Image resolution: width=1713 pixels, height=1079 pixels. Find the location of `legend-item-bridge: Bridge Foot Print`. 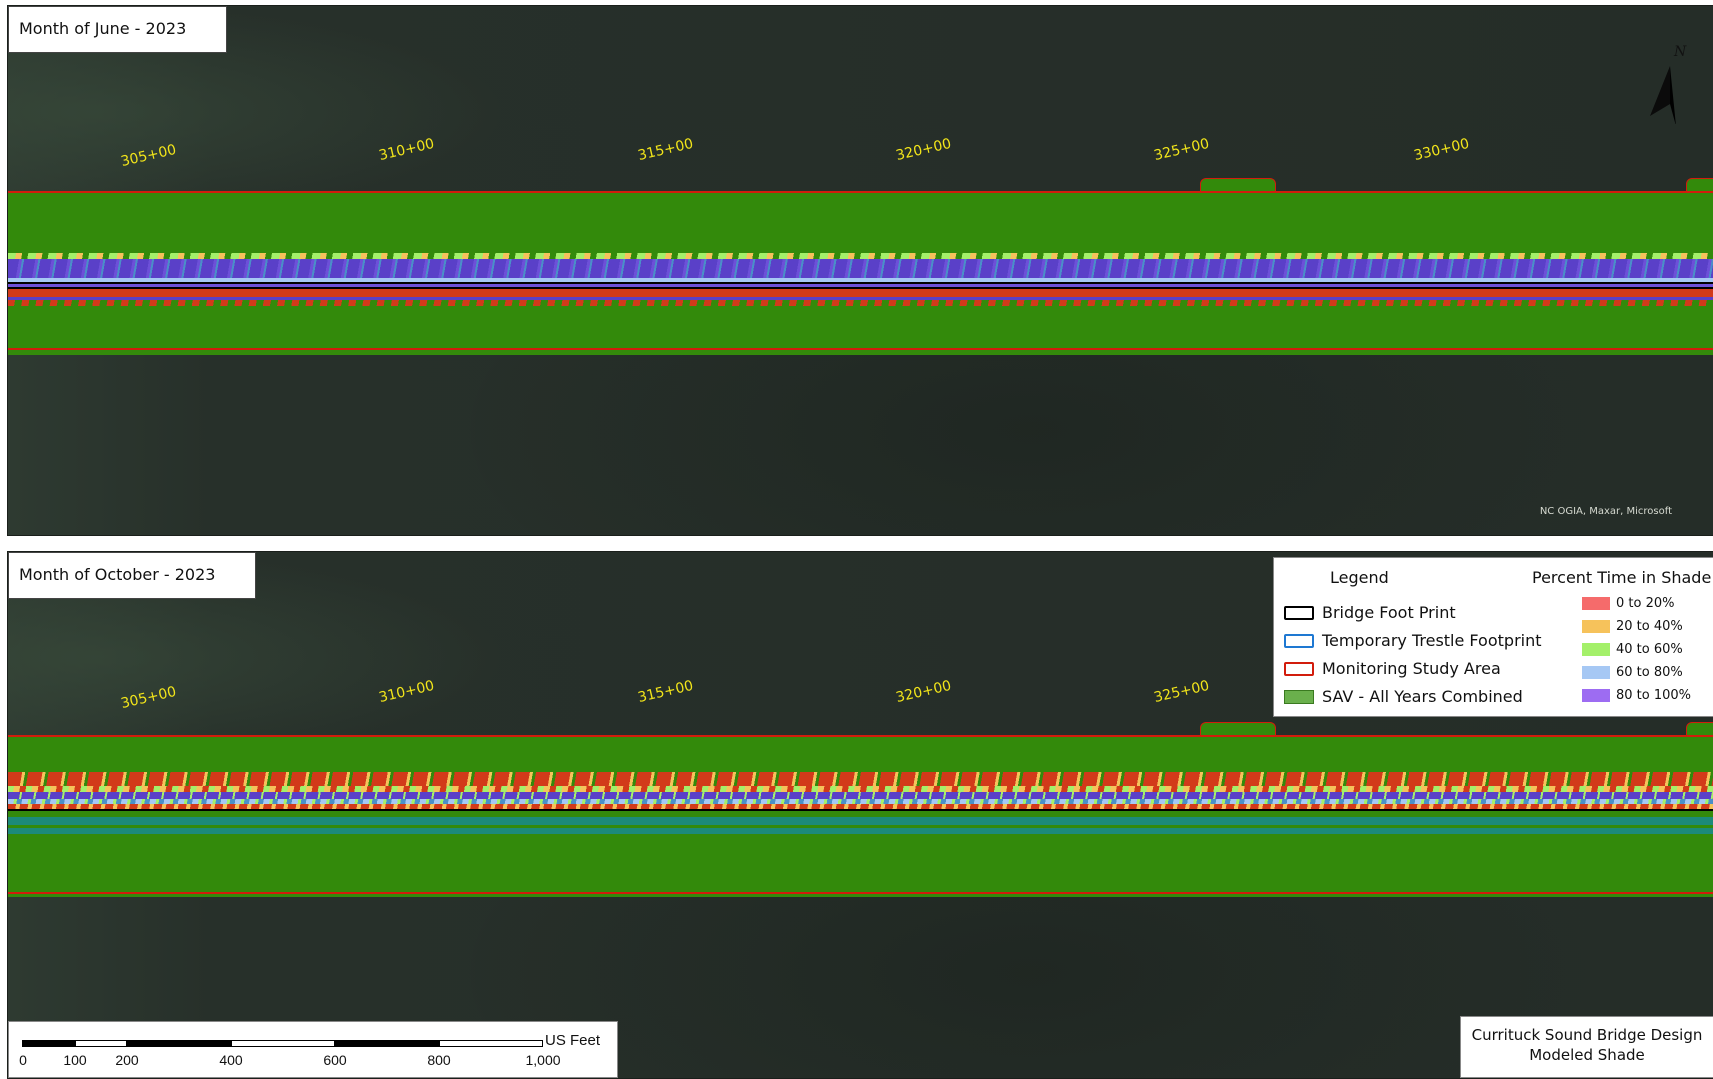

legend-item-bridge: Bridge Foot Print is located at coordinates (1370, 612).